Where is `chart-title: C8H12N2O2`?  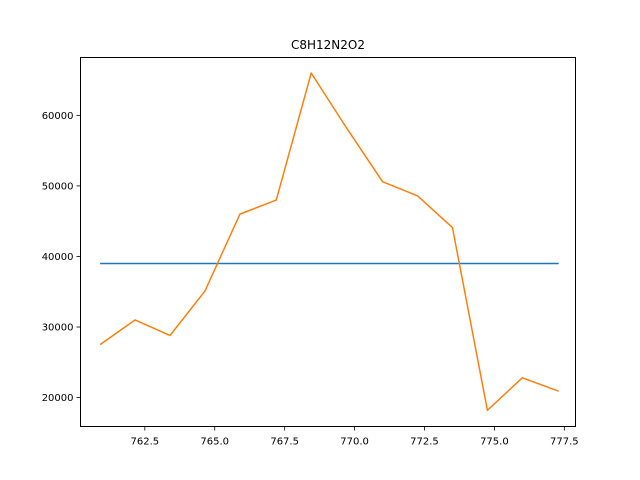 chart-title: C8H12N2O2 is located at coordinates (328, 45).